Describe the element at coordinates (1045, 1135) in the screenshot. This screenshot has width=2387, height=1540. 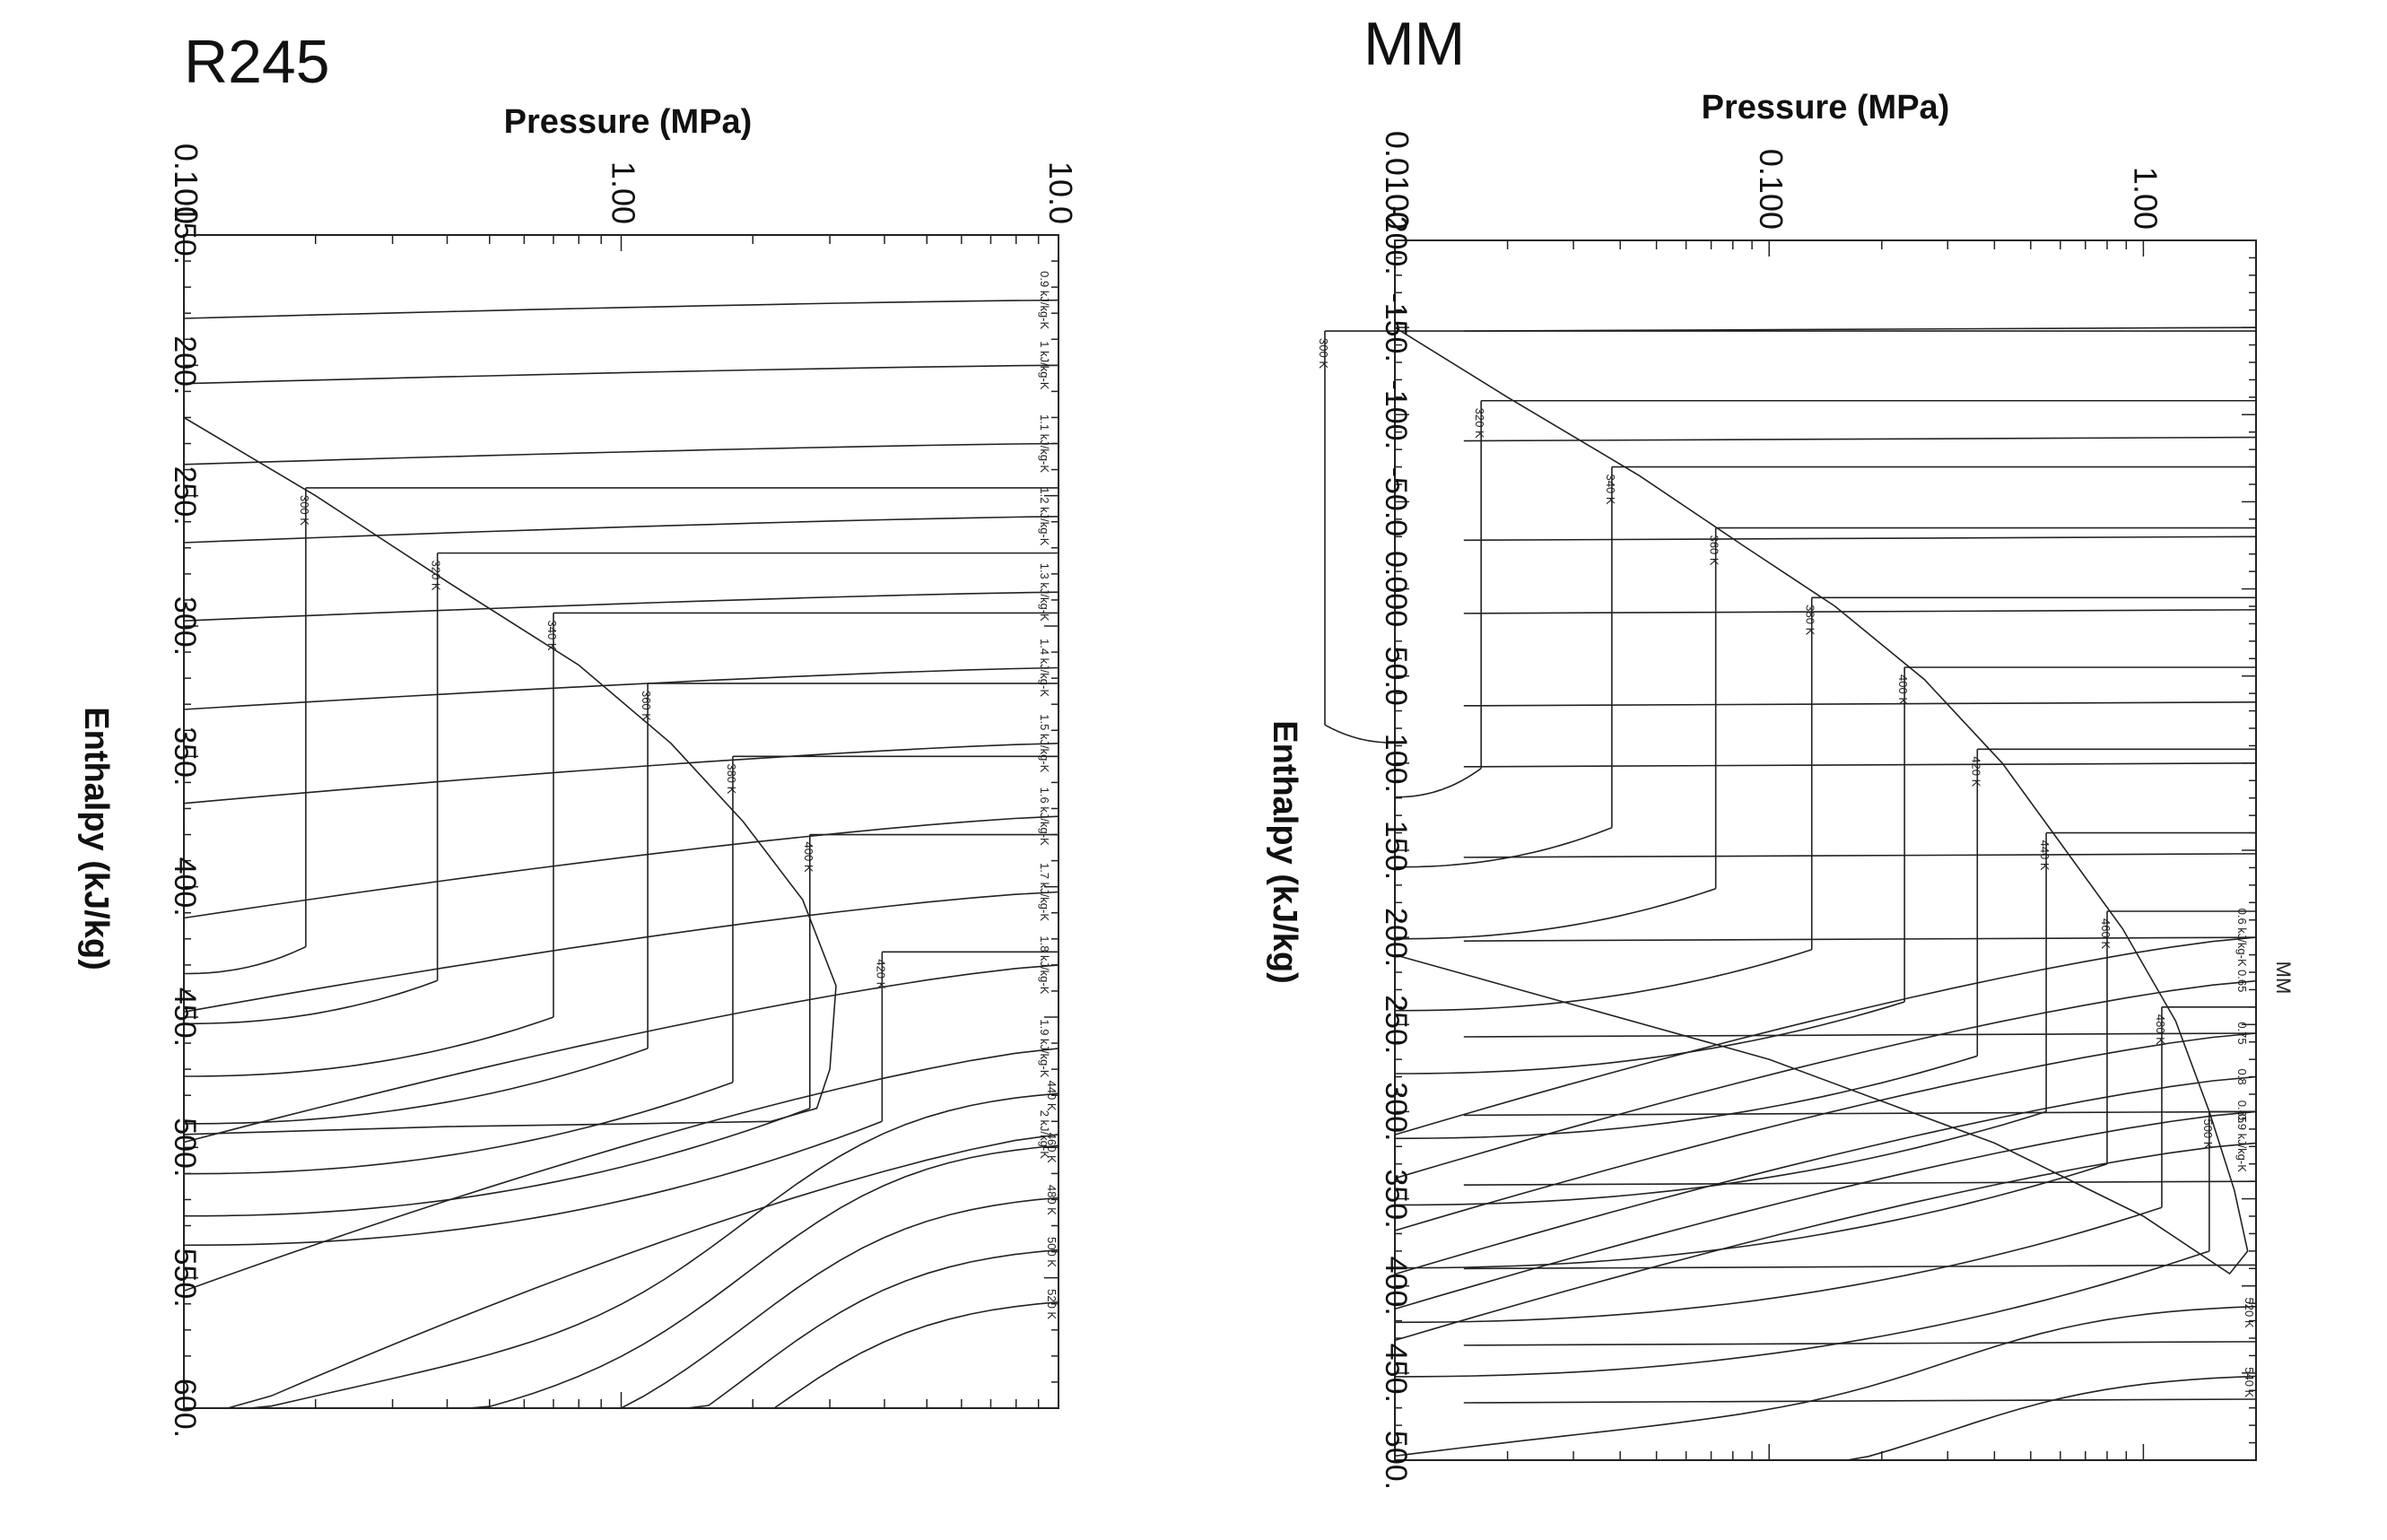
I see `r245-isentrope-label: 2 kJ/kg-K` at that location.